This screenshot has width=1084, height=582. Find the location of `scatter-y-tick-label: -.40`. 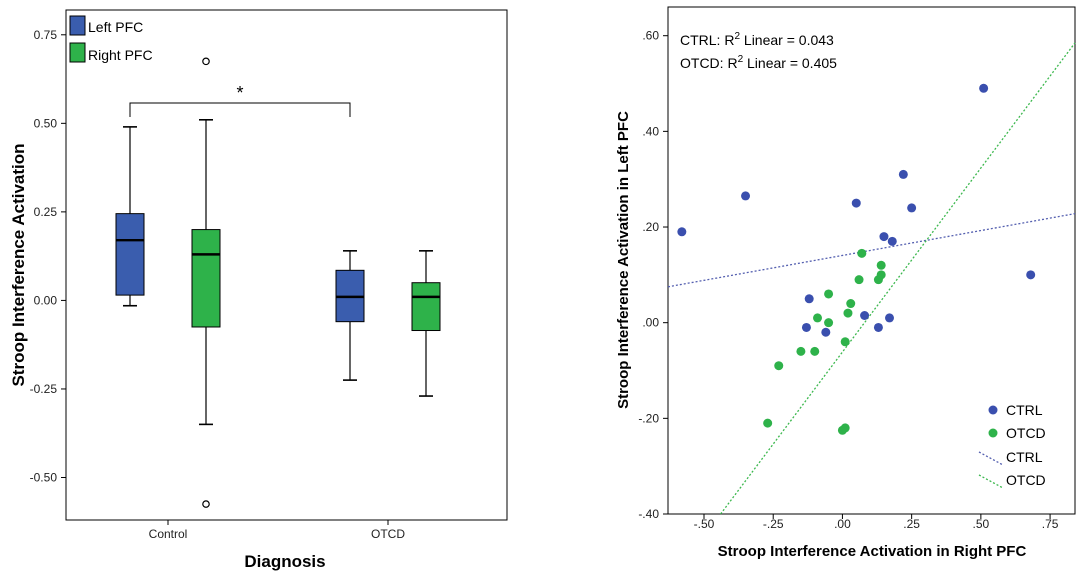

scatter-y-tick-label: -.40 is located at coordinates (648, 514).